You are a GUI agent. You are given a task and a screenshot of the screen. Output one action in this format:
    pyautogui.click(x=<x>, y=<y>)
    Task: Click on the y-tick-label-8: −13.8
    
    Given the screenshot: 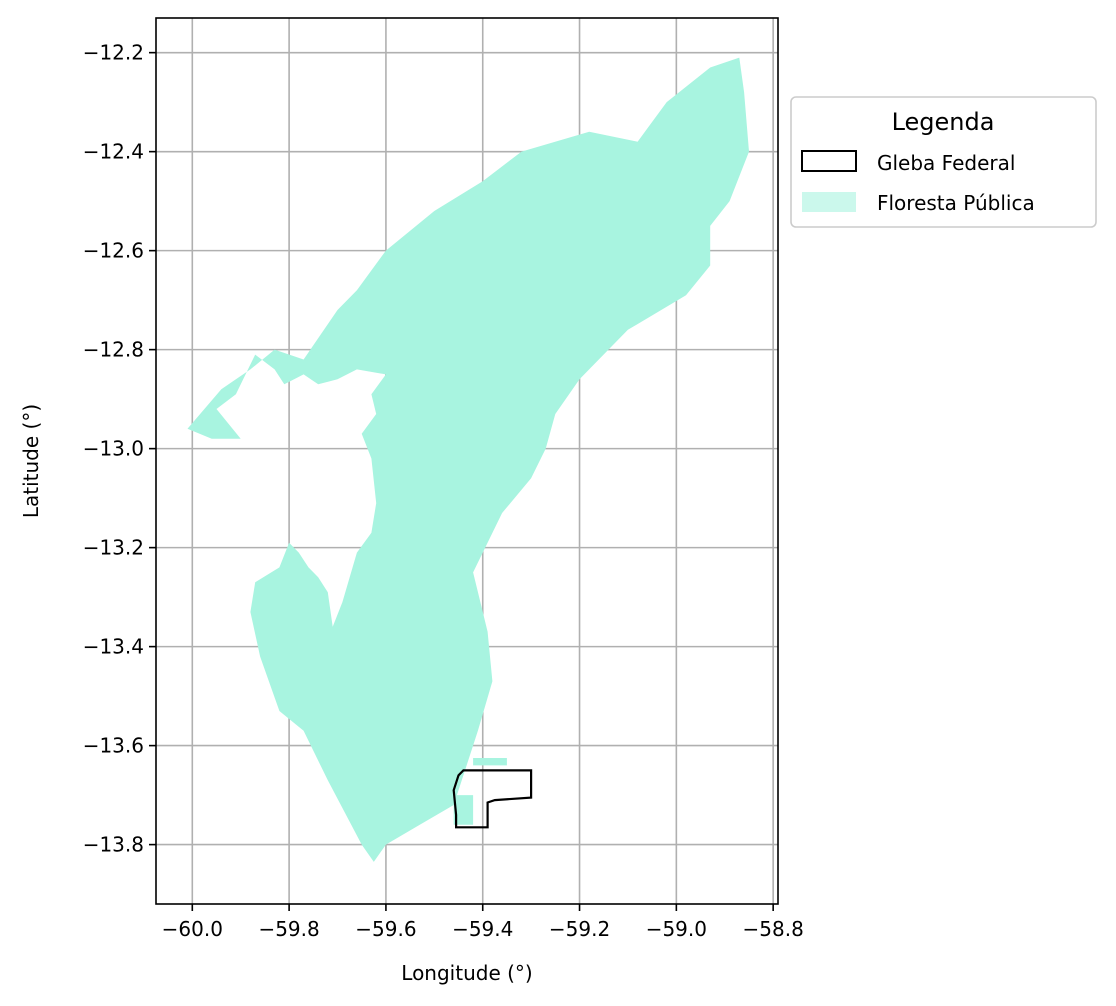 What is the action you would take?
    pyautogui.click(x=113, y=845)
    